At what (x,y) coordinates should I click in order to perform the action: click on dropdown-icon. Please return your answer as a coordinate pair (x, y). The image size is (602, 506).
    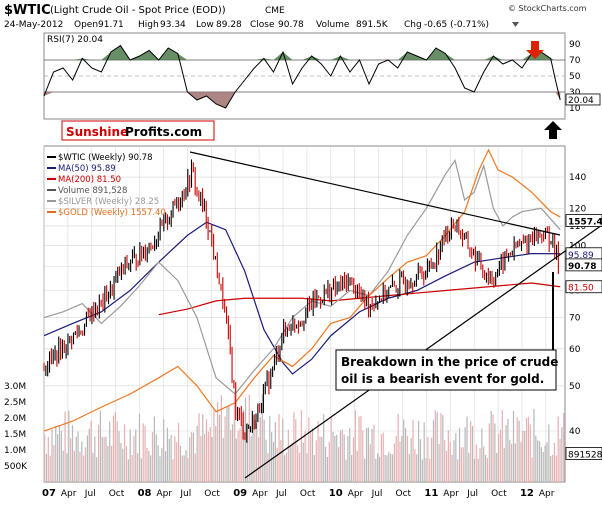
    Looking at the image, I should click on (515, 24).